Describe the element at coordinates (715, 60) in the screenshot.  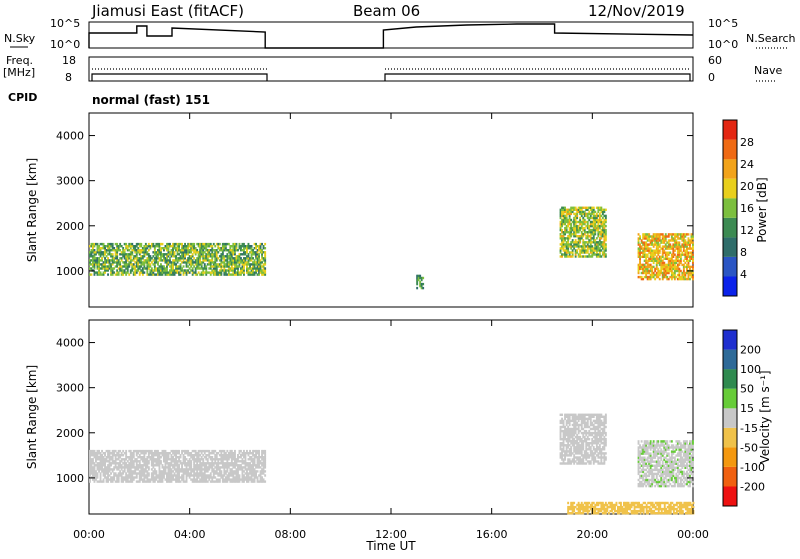
I see `nave-tick-top: 60` at that location.